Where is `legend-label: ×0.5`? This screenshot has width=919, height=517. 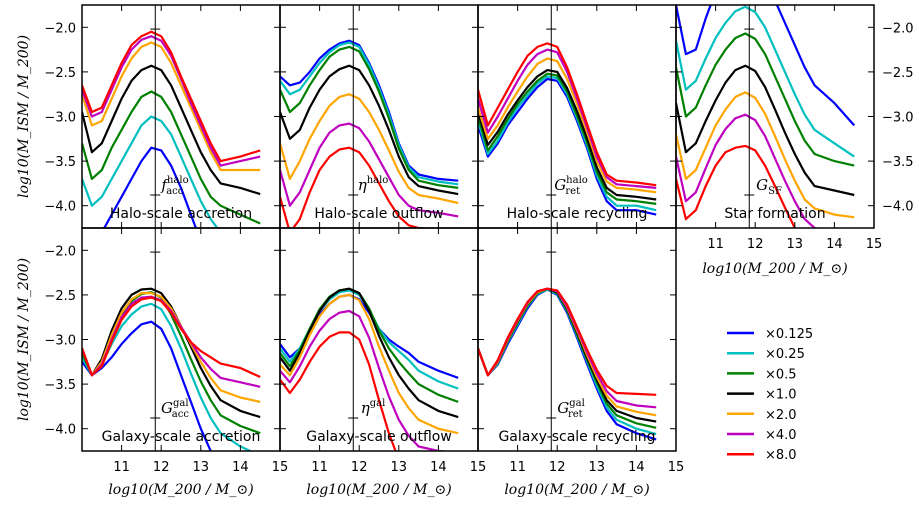 legend-label: ×0.5 is located at coordinates (781, 374).